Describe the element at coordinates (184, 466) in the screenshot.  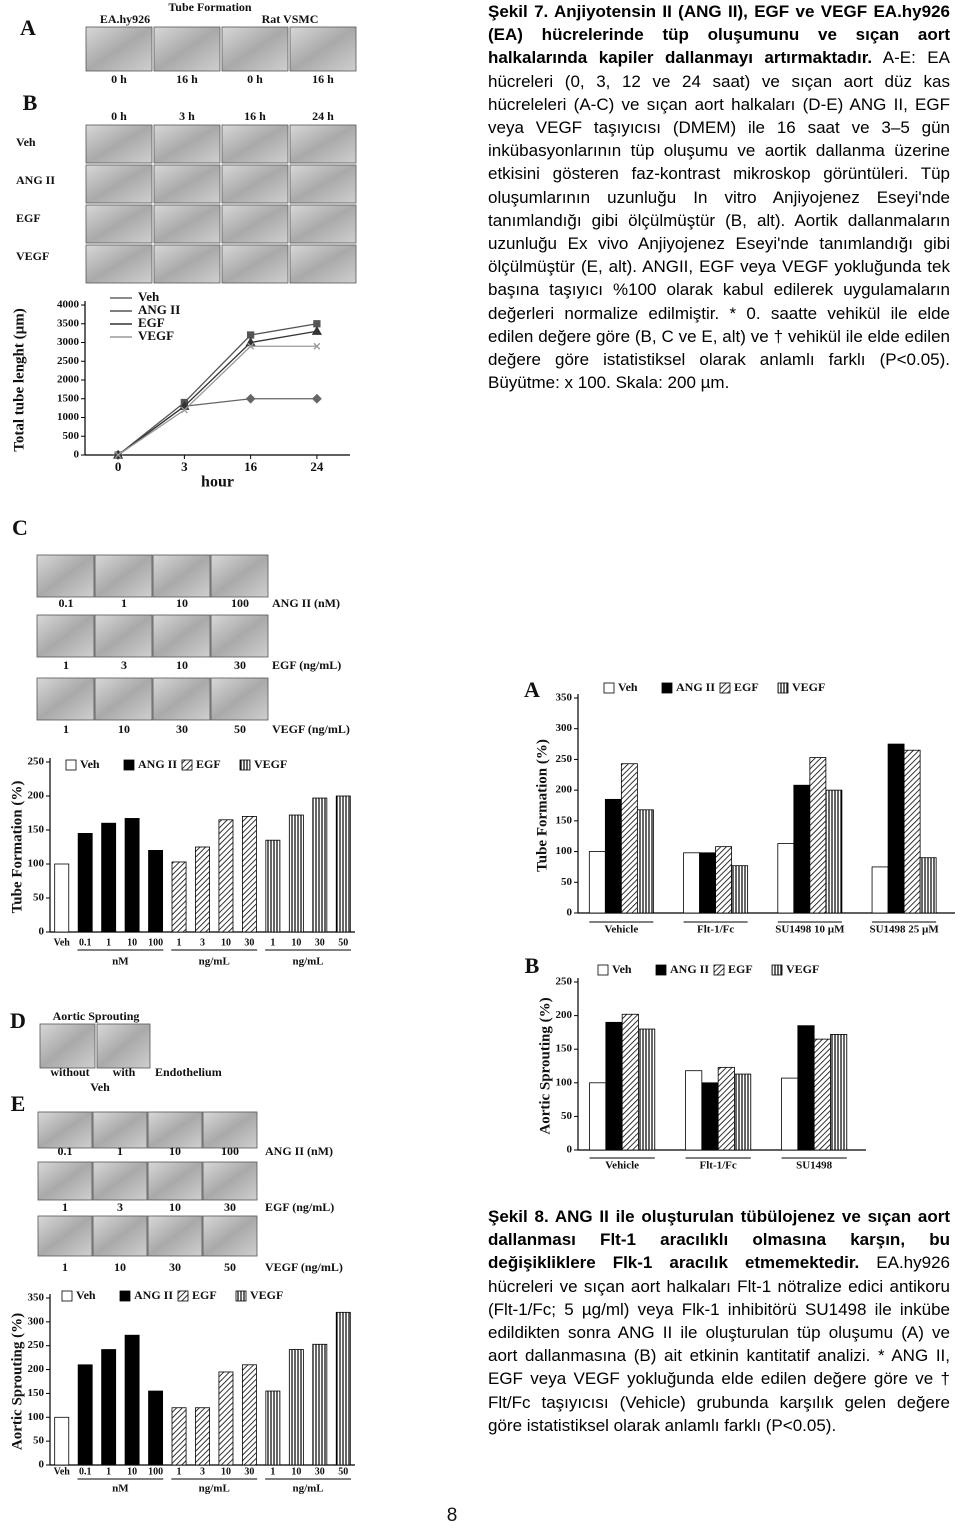
I see `x-tick-label: 3` at that location.